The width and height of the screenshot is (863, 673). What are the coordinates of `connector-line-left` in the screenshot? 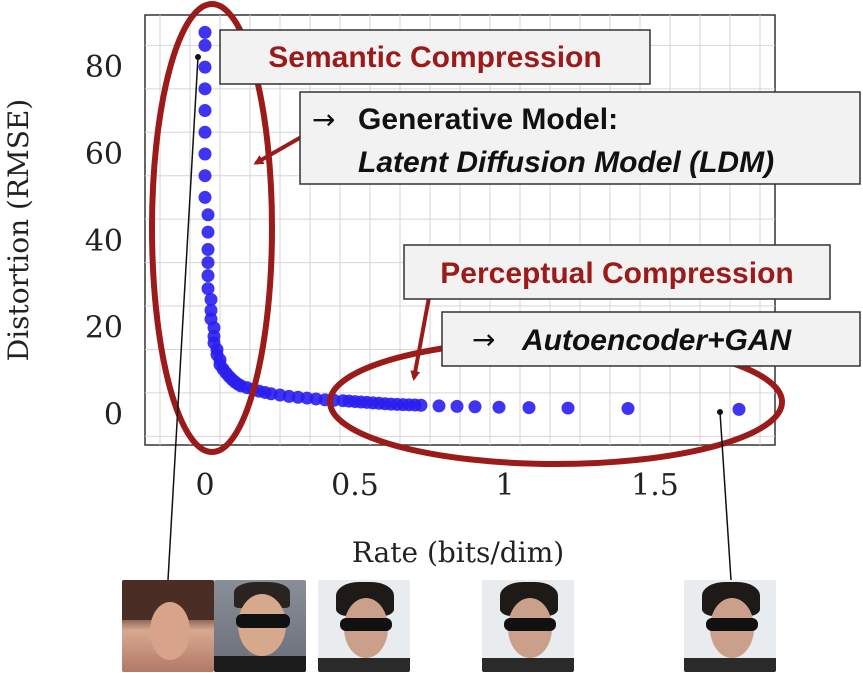 It's located at (183, 318).